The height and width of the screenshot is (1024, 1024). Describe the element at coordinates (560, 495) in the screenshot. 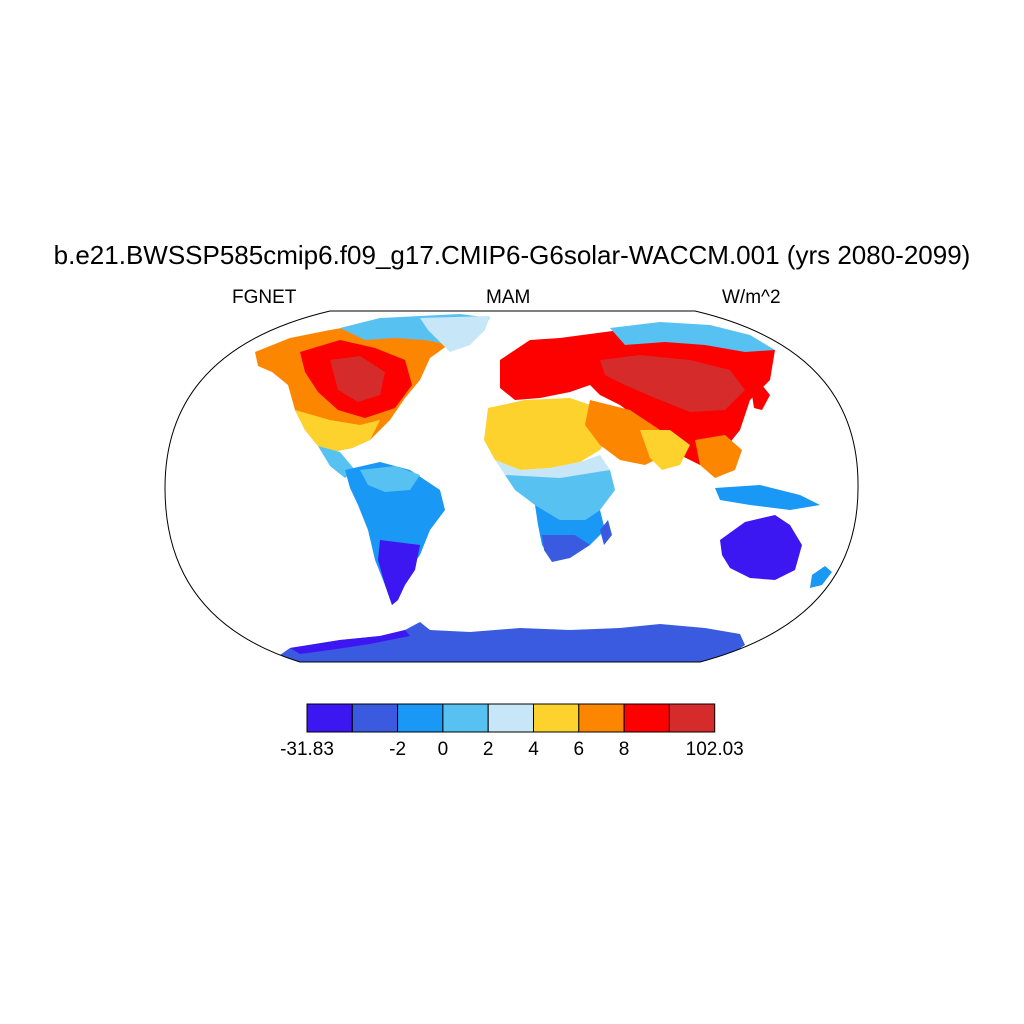

I see `central-africa` at that location.